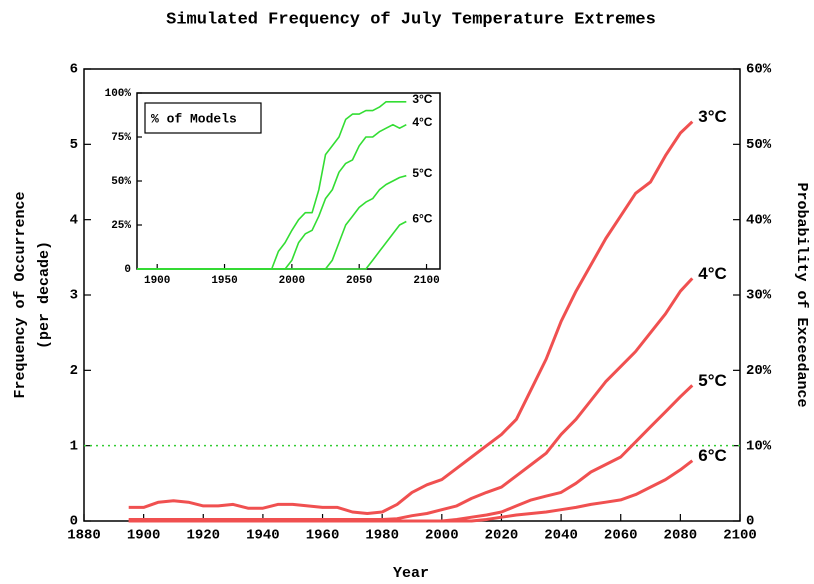  What do you see at coordinates (203, 536) in the screenshot?
I see `x-tick-label: 1920` at bounding box center [203, 536].